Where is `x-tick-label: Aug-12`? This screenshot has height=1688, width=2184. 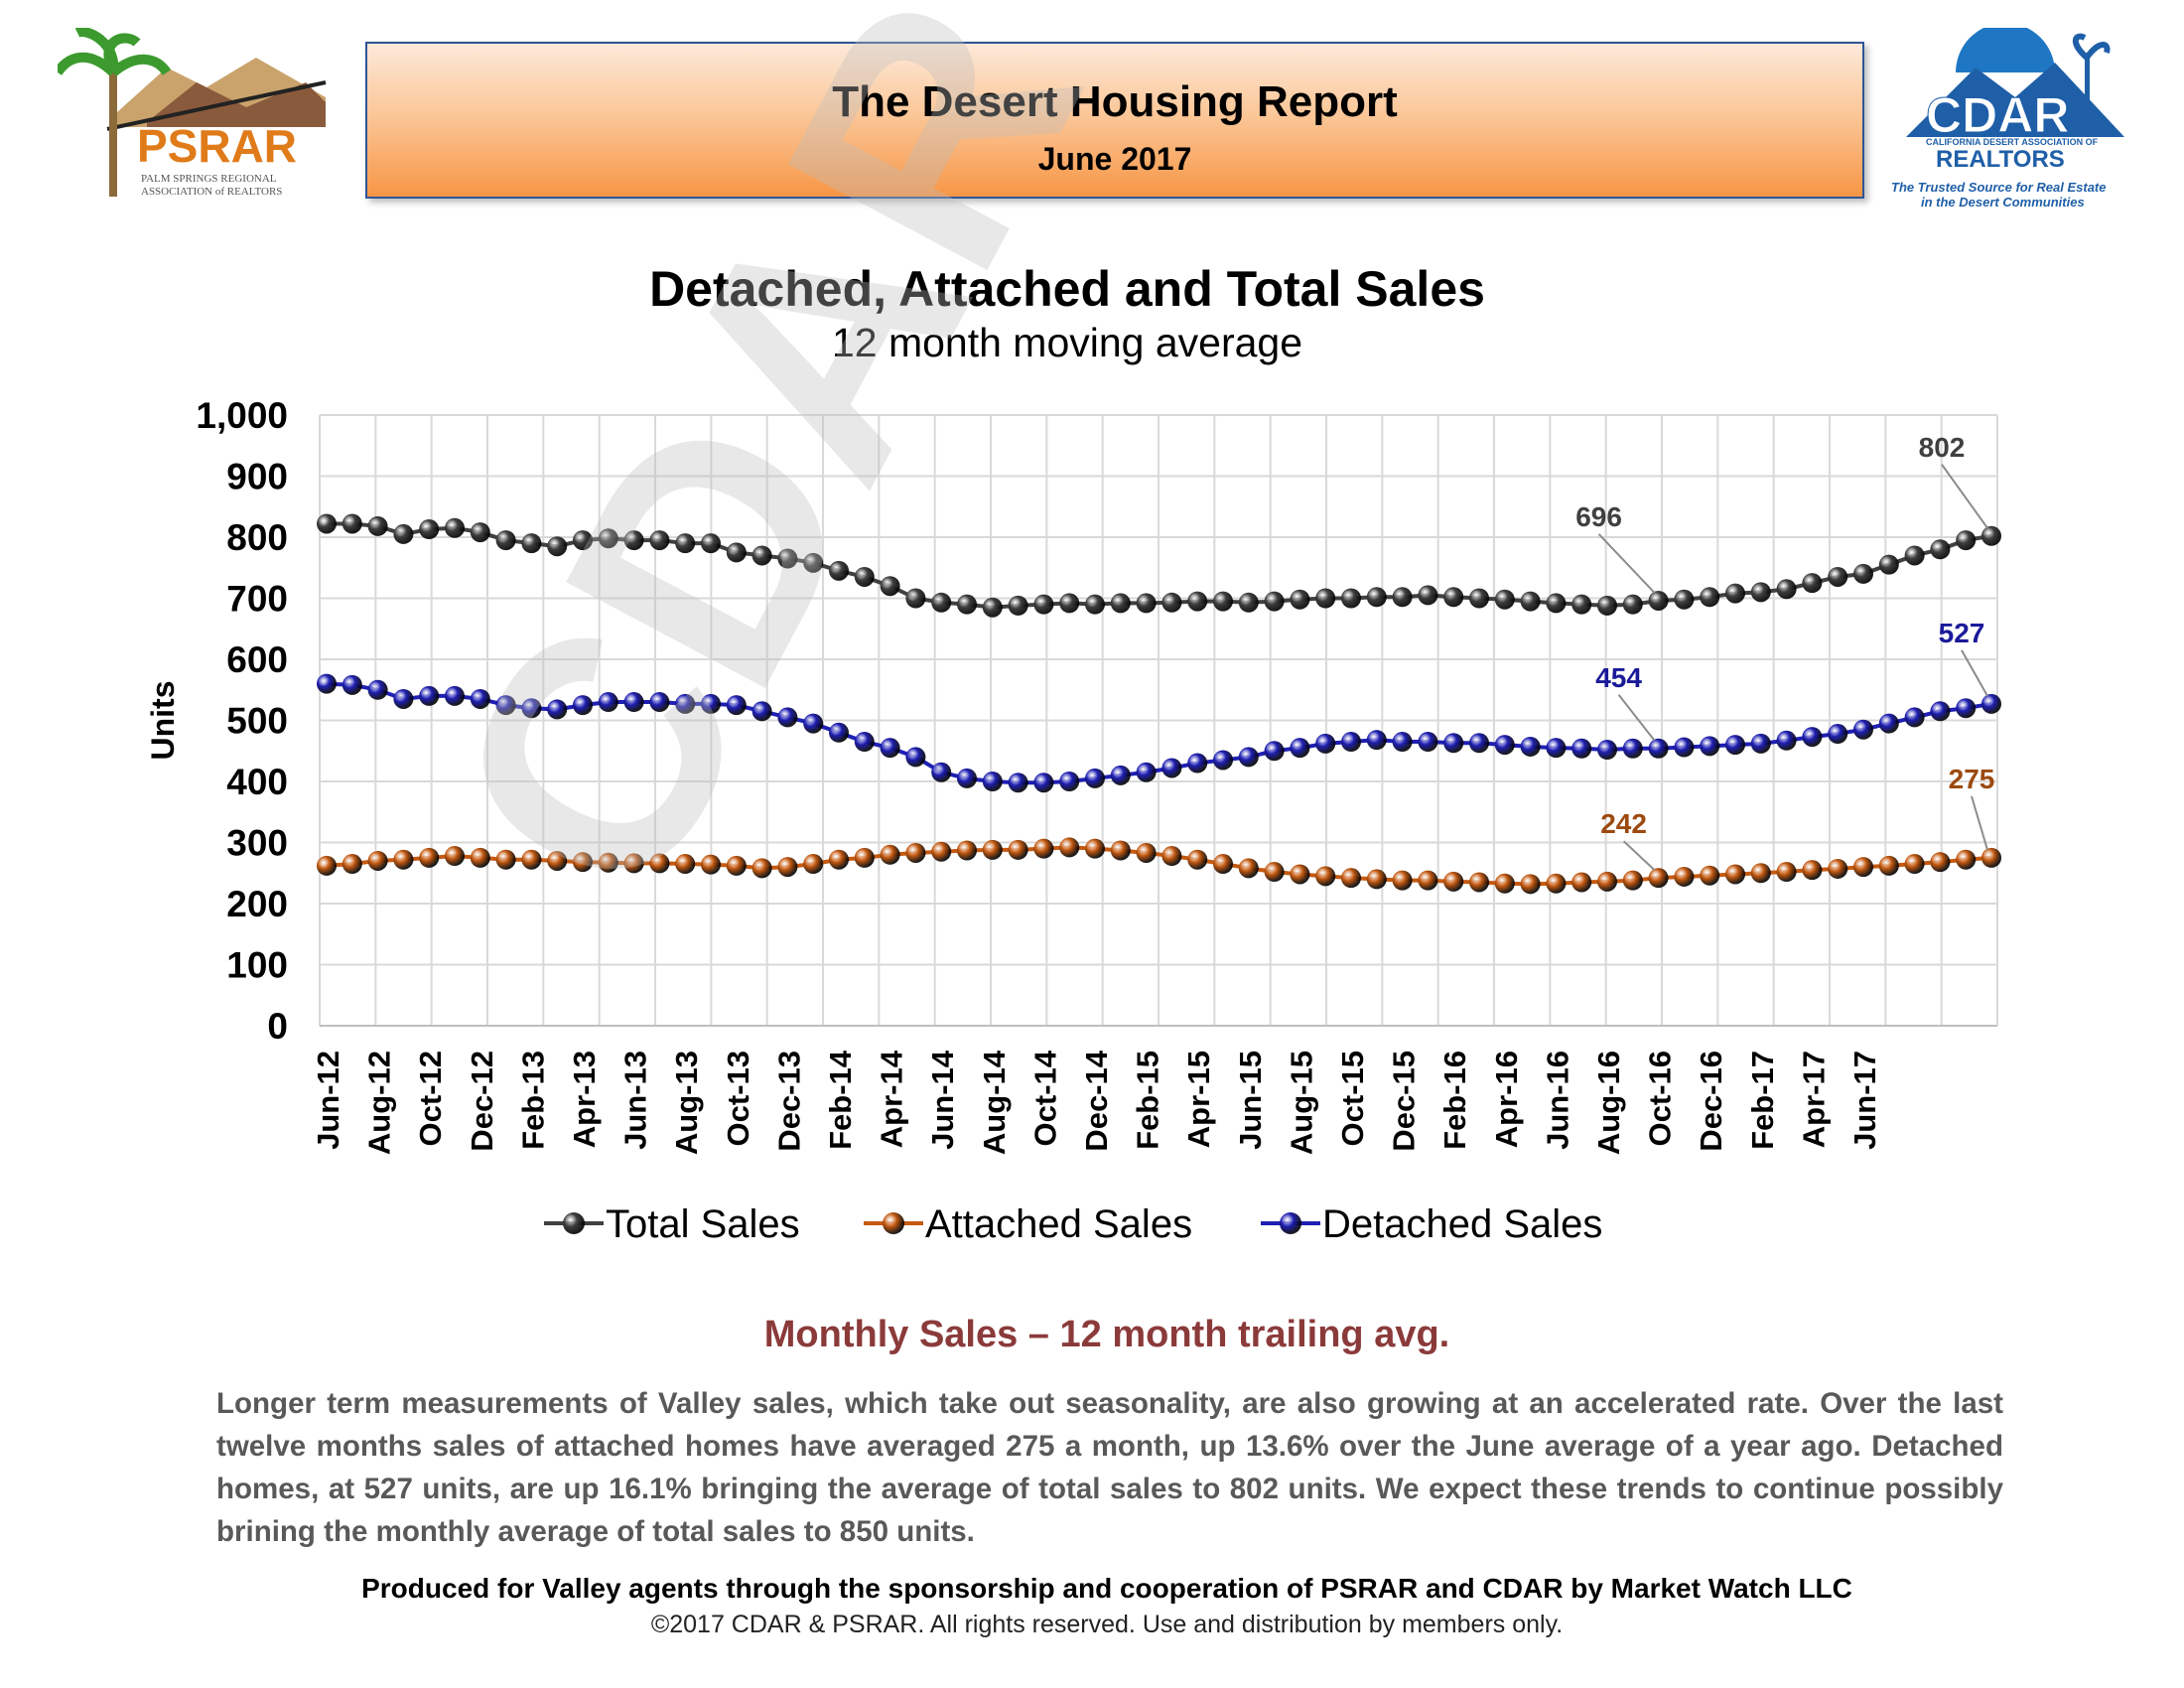 x-tick-label: Aug-12 is located at coordinates (379, 1103).